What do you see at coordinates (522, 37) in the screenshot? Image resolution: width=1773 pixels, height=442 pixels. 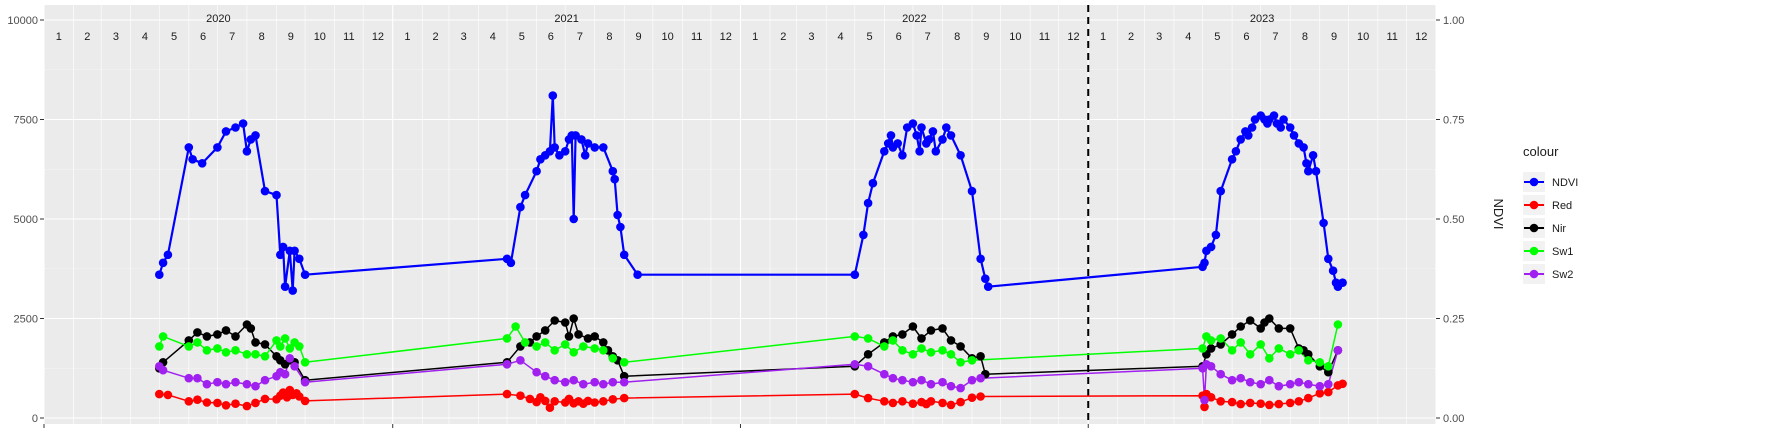 I see `month-label: 5` at bounding box center [522, 37].